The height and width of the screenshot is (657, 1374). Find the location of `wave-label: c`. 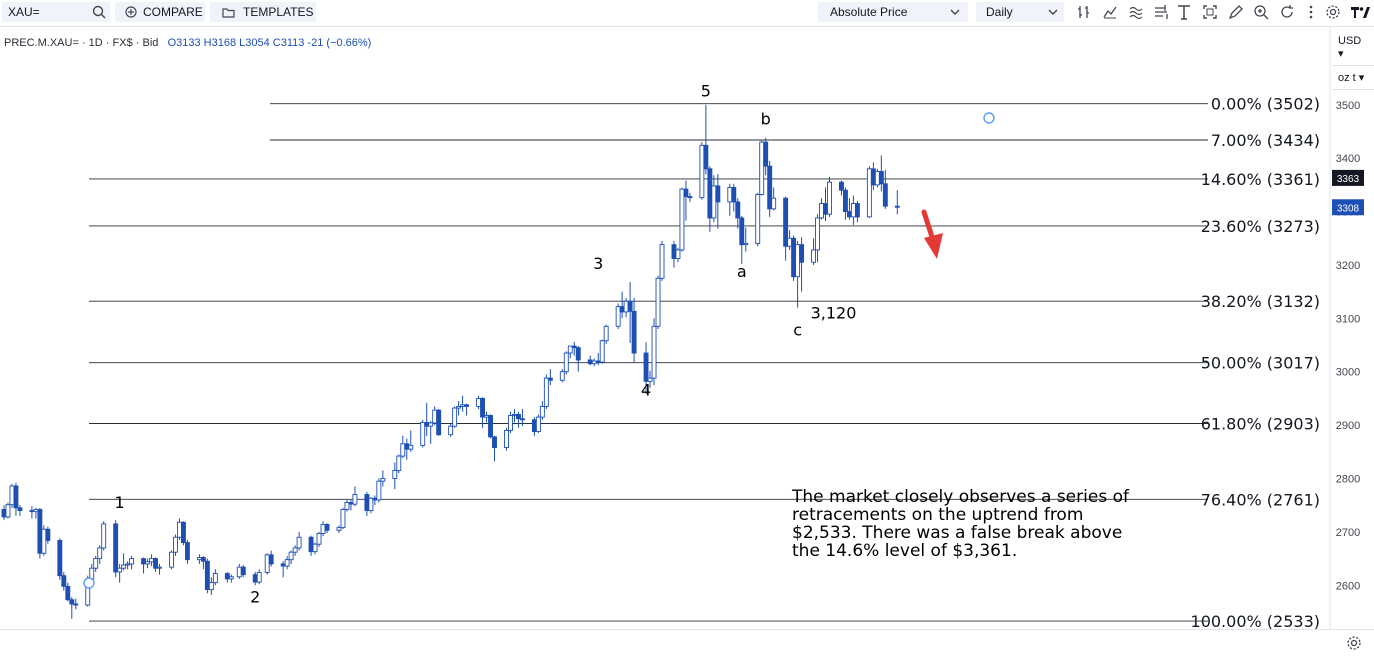

wave-label: c is located at coordinates (797, 329).